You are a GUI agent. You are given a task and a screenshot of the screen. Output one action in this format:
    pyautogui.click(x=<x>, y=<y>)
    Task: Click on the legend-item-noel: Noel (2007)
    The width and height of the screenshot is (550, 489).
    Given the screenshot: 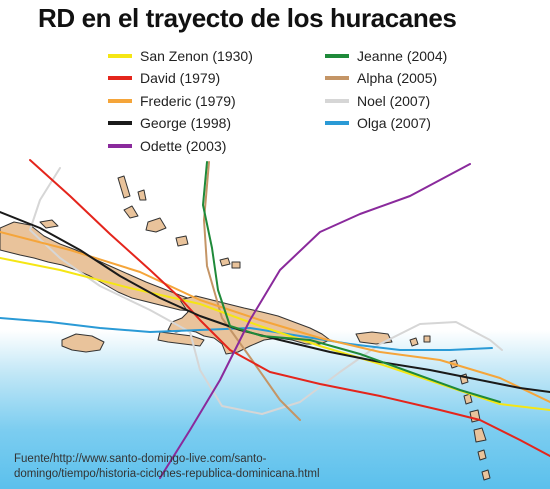 What is the action you would take?
    pyautogui.click(x=377, y=101)
    